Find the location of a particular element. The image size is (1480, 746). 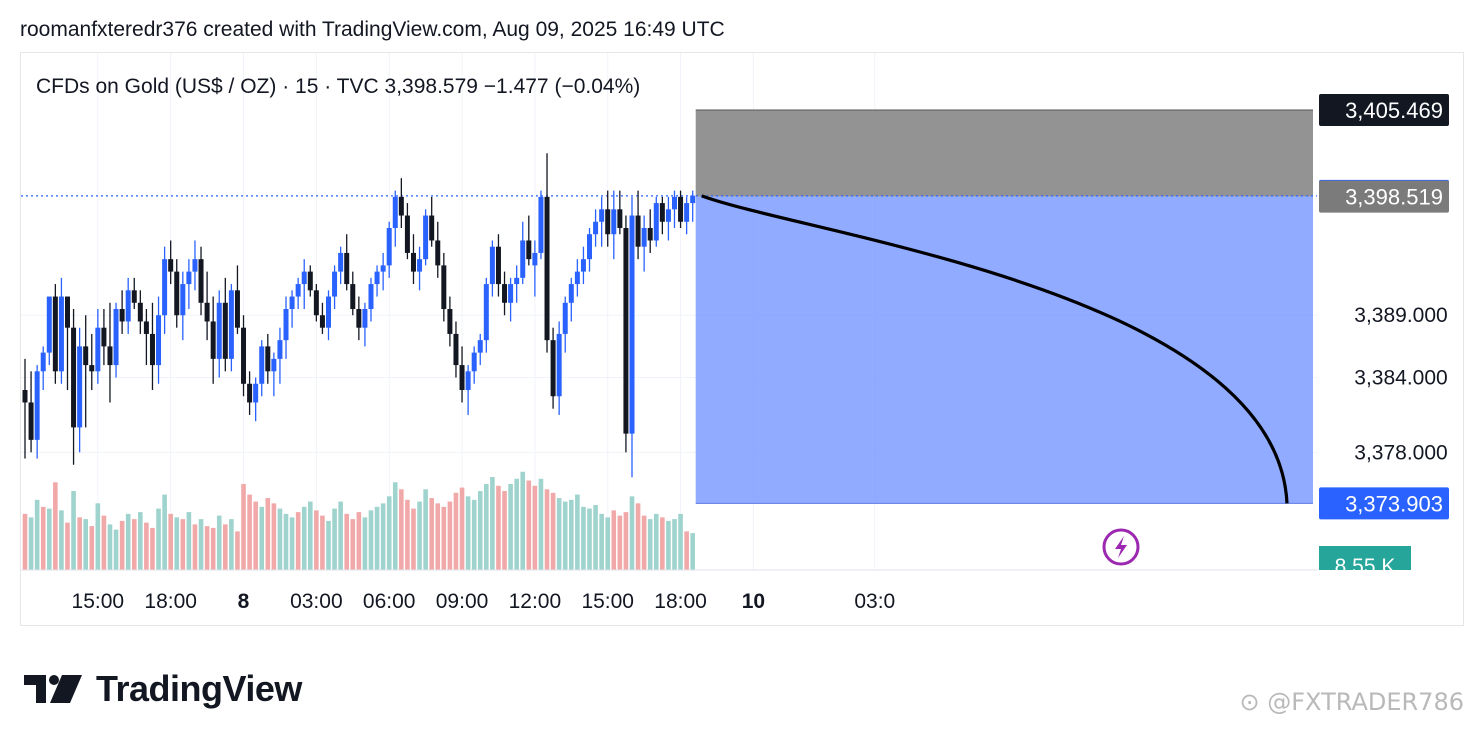

entry-price-tag: 3,398.519 is located at coordinates (1394, 197).